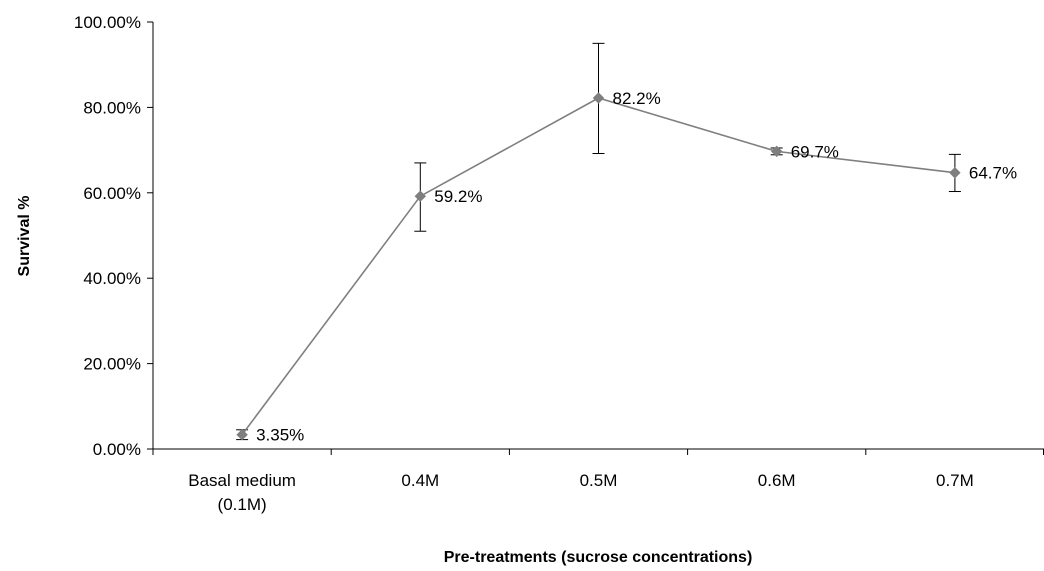 The height and width of the screenshot is (571, 1044). Describe the element at coordinates (112, 193) in the screenshot. I see `y-tick-label: 60.00%` at that location.